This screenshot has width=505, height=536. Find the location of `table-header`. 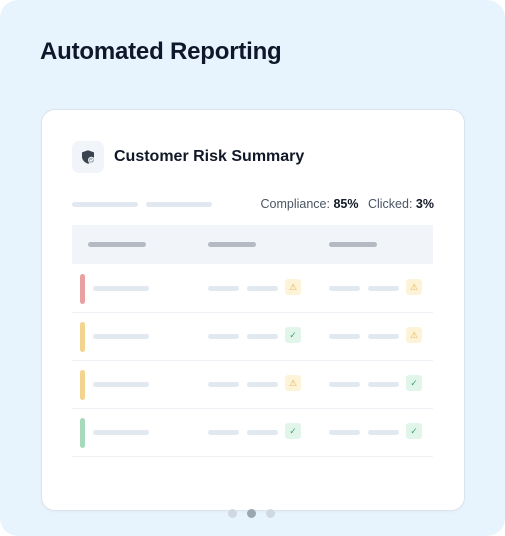

table-header is located at coordinates (252, 244).